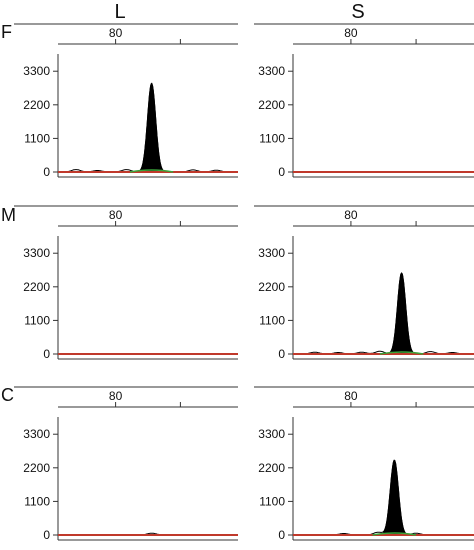 The height and width of the screenshot is (550, 474). Describe the element at coordinates (364, 101) in the screenshot. I see `panel-f-s: 80 0 1100 2200 3300` at that location.